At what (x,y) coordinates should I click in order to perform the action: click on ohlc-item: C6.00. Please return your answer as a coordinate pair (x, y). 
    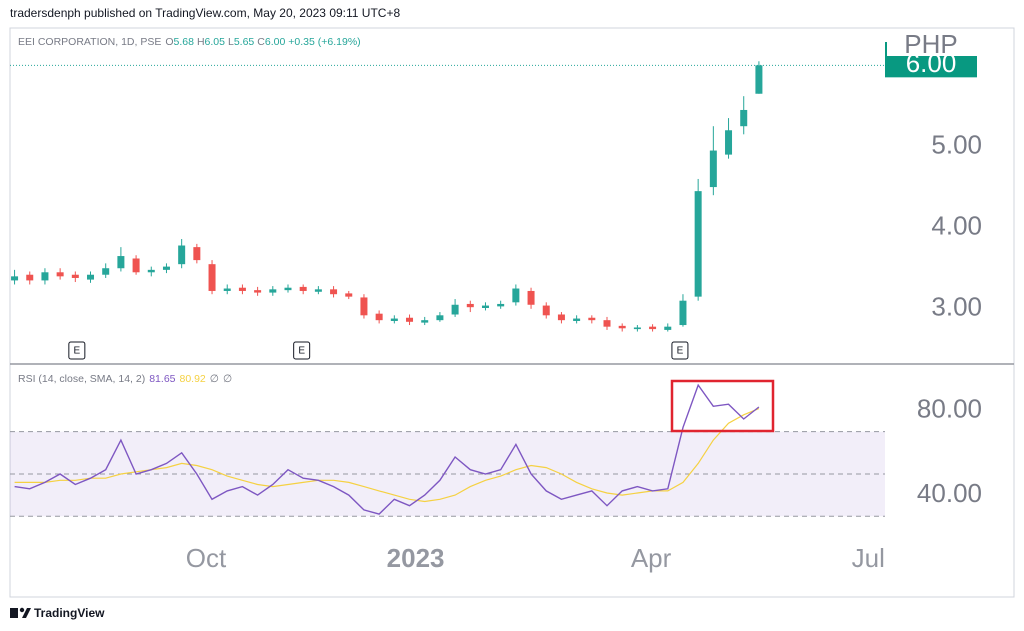
    Looking at the image, I should click on (271, 42).